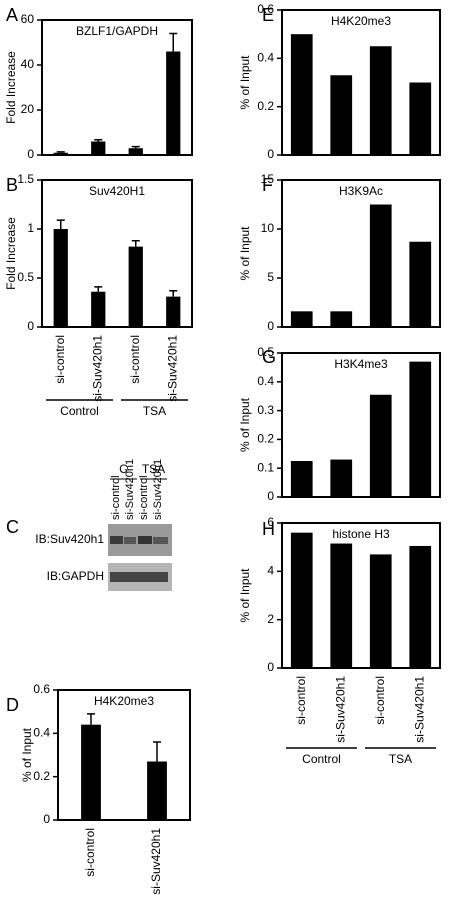 This screenshot has width=450, height=911. Describe the element at coordinates (265, 467) in the screenshot. I see `y-tick-label: 0.1` at that location.